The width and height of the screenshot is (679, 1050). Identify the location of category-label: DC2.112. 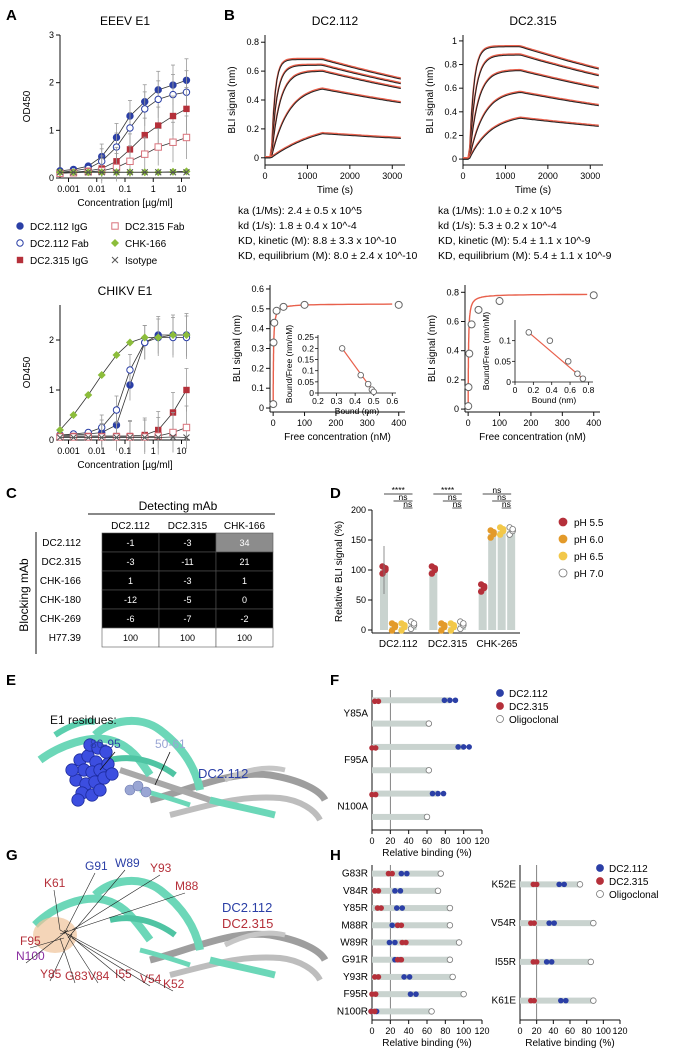
(398, 644).